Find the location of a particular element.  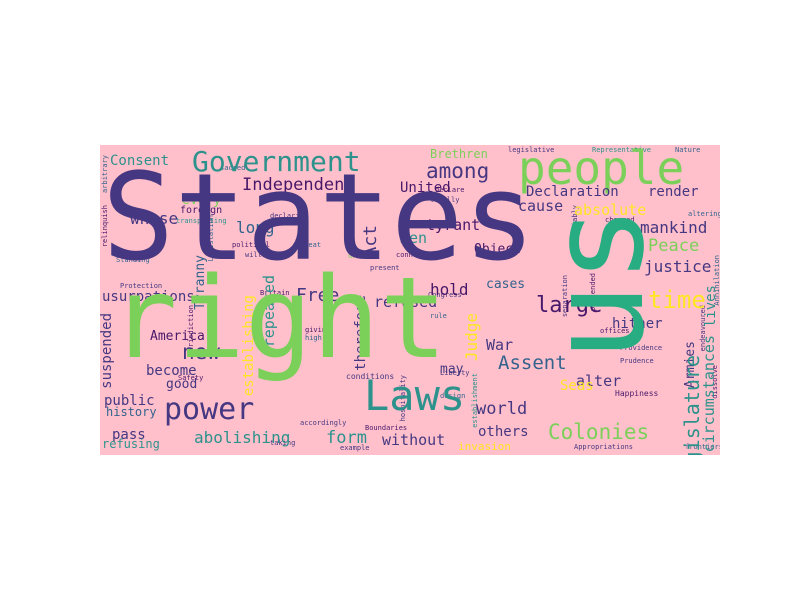

word-good: good is located at coordinates (182, 384).